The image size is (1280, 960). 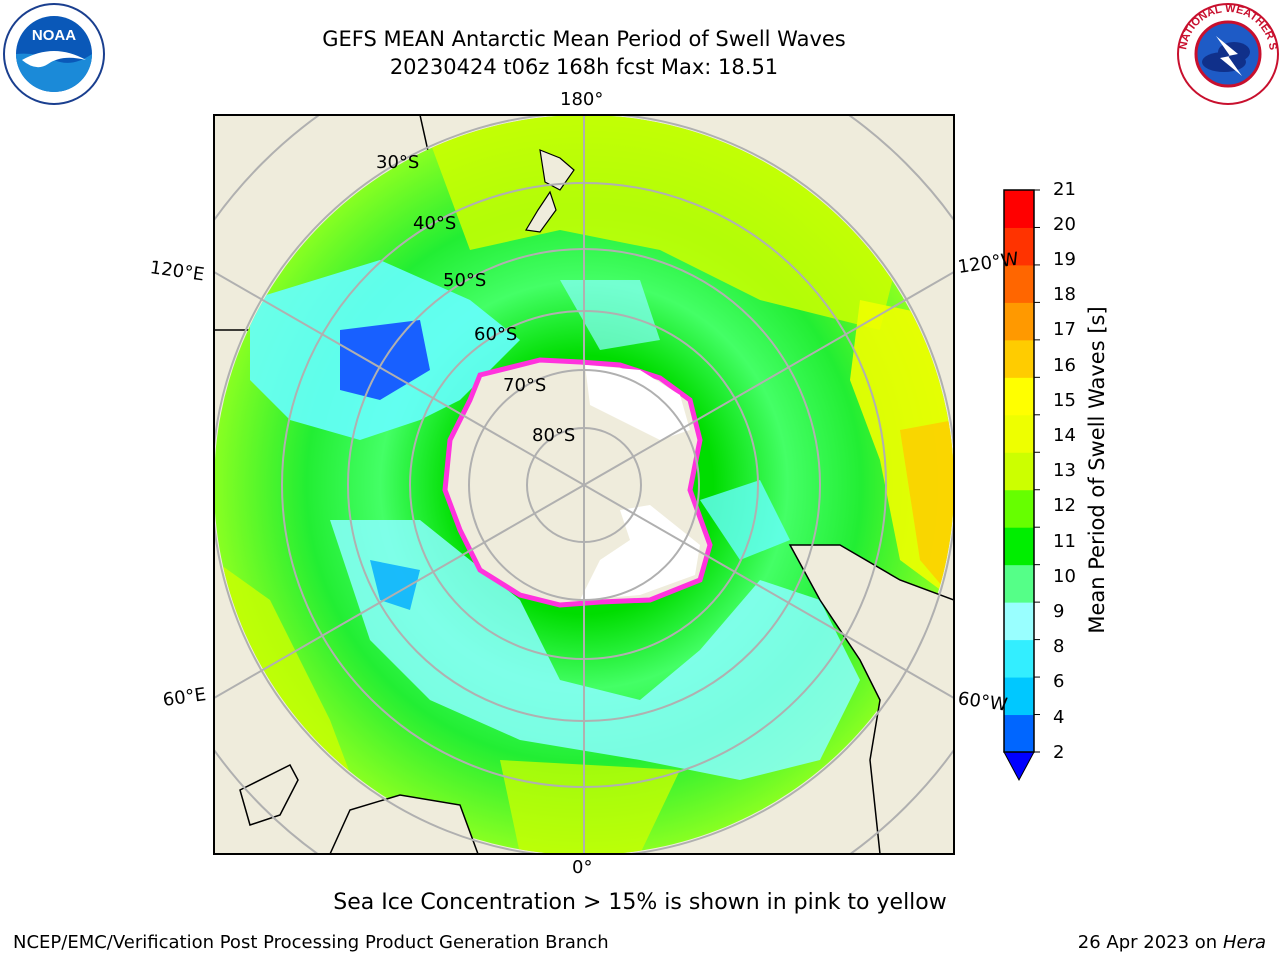 I want to click on nws-logo: NATIONAL WEATHER SERVICE, so click(x=1227, y=53).